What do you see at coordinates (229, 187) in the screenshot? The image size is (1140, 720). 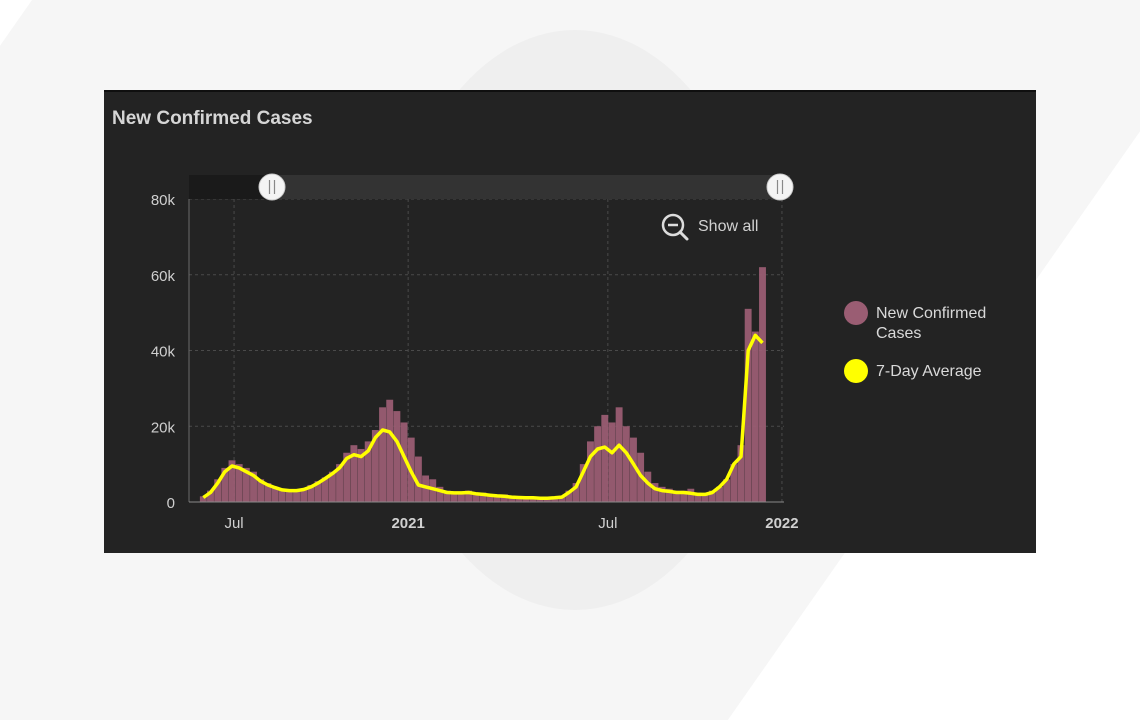 I see `scroller-outside` at bounding box center [229, 187].